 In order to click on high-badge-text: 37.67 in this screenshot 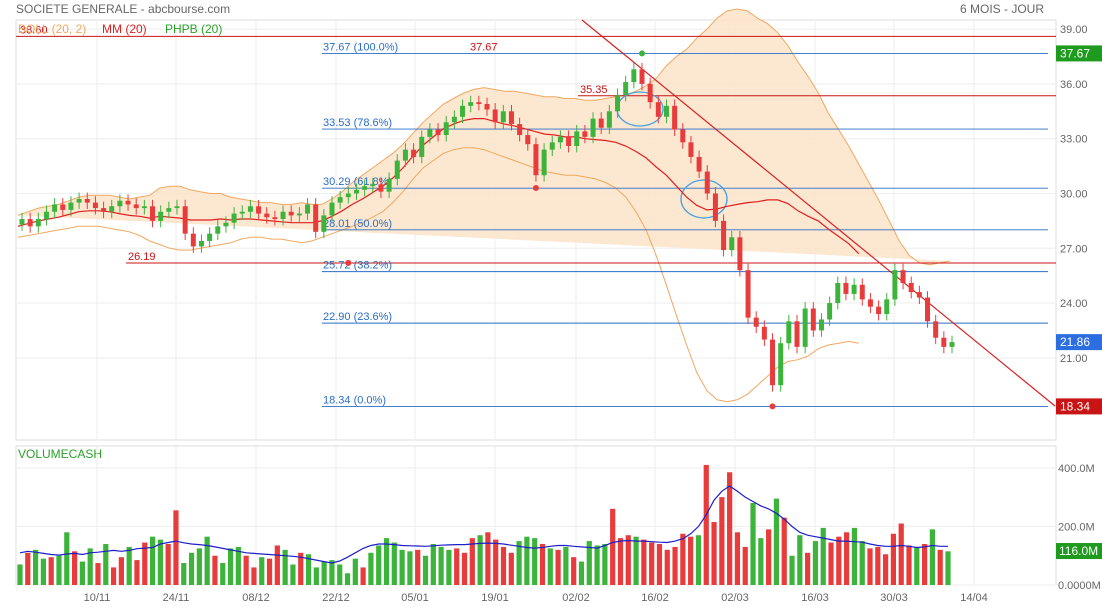, I will do `click(1075, 53)`.